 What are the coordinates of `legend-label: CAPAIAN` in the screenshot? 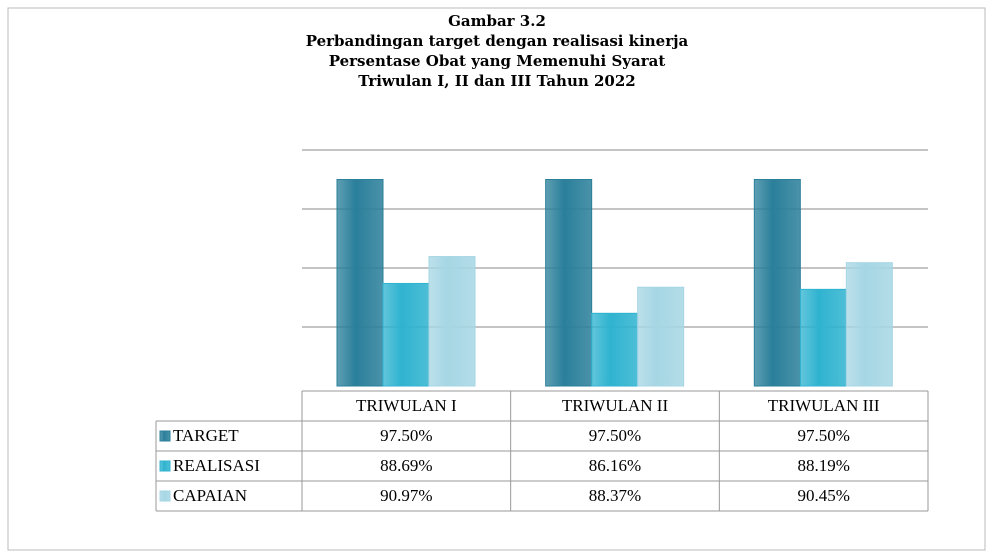 It's located at (210, 495).